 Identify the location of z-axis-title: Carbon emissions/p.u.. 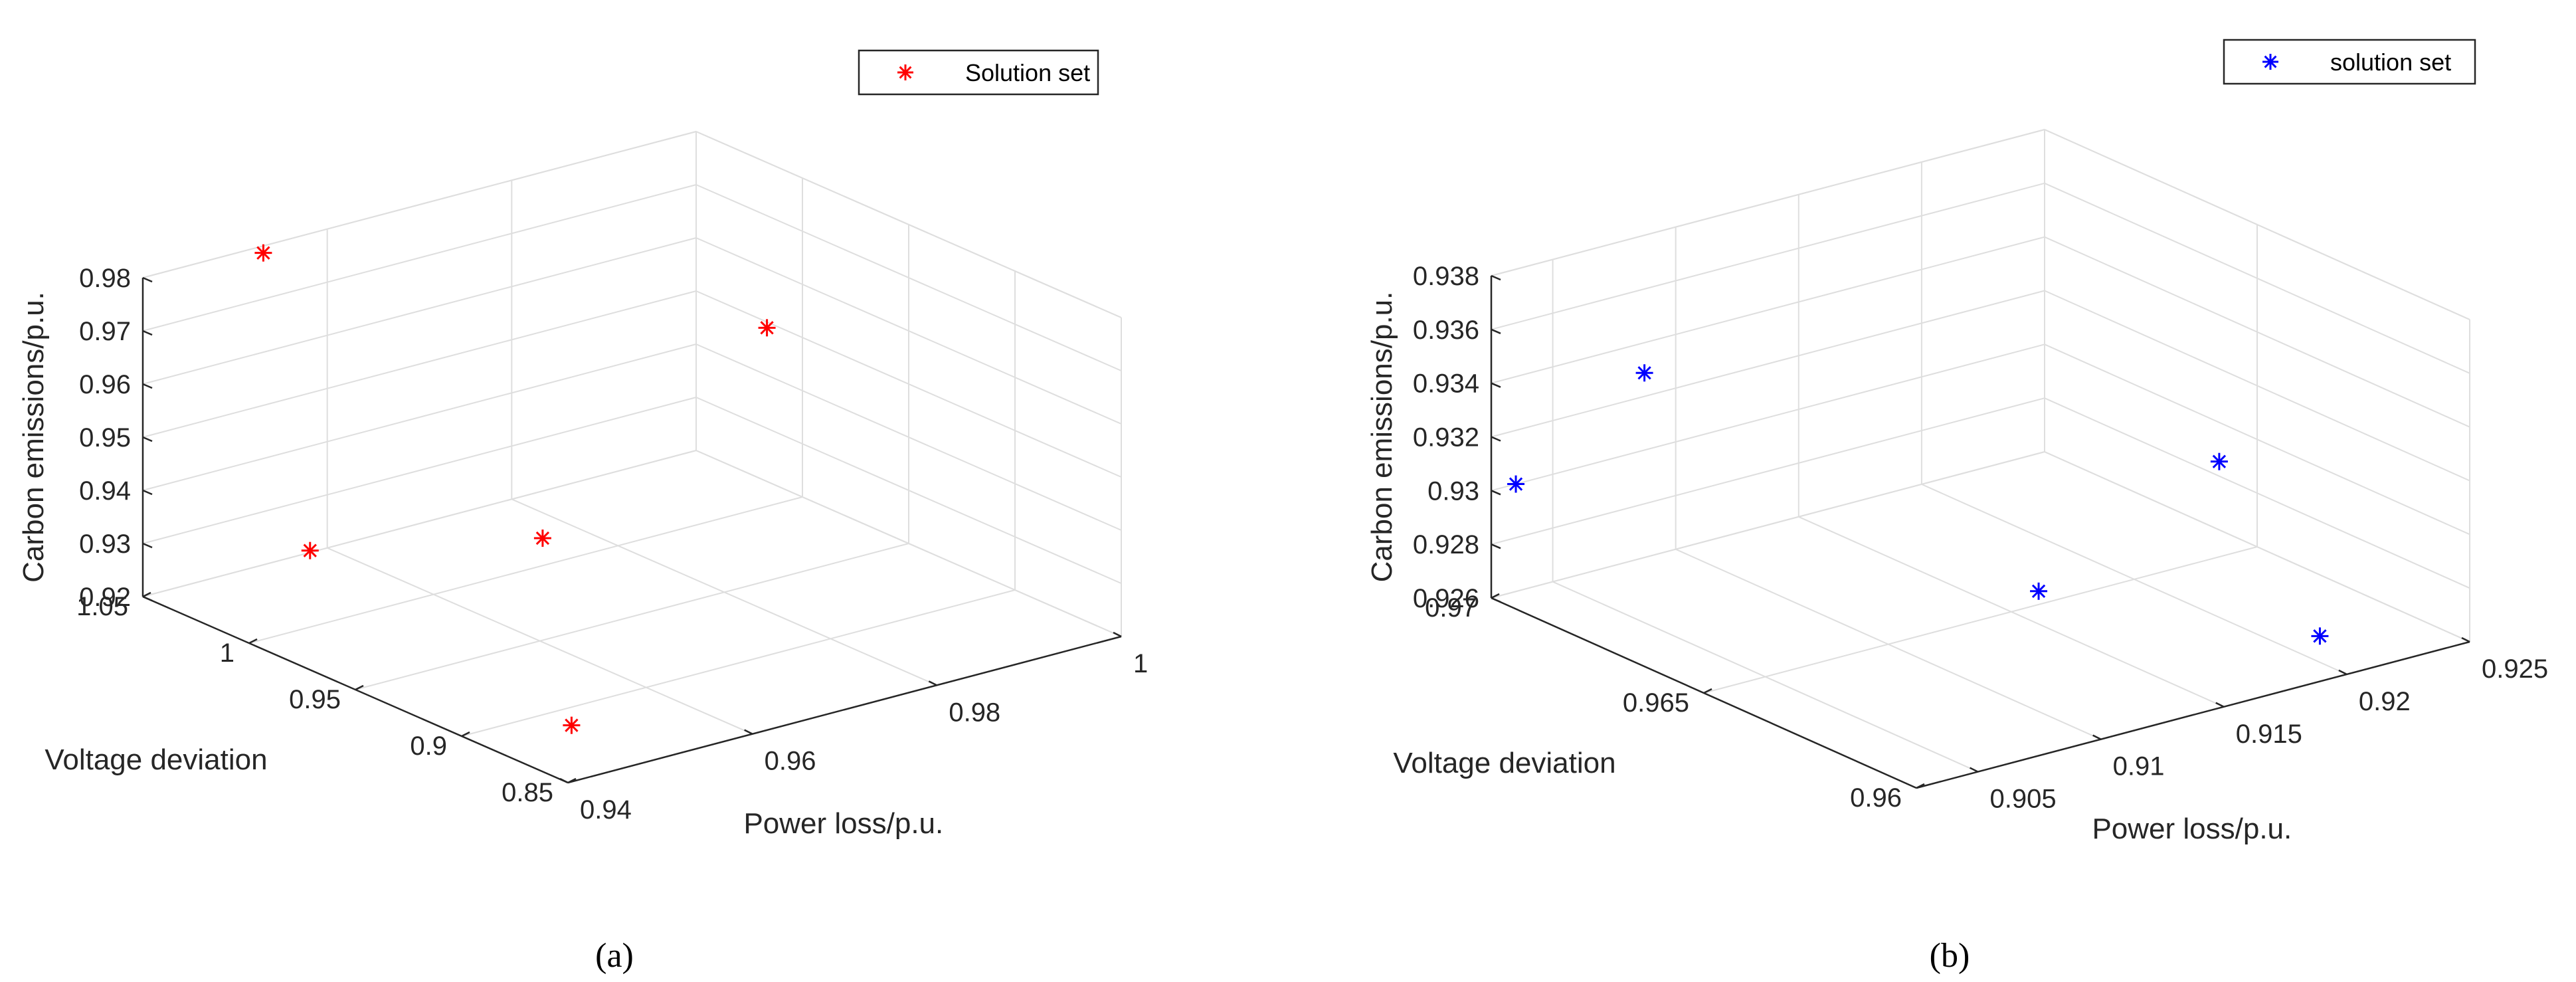
(1382, 437).